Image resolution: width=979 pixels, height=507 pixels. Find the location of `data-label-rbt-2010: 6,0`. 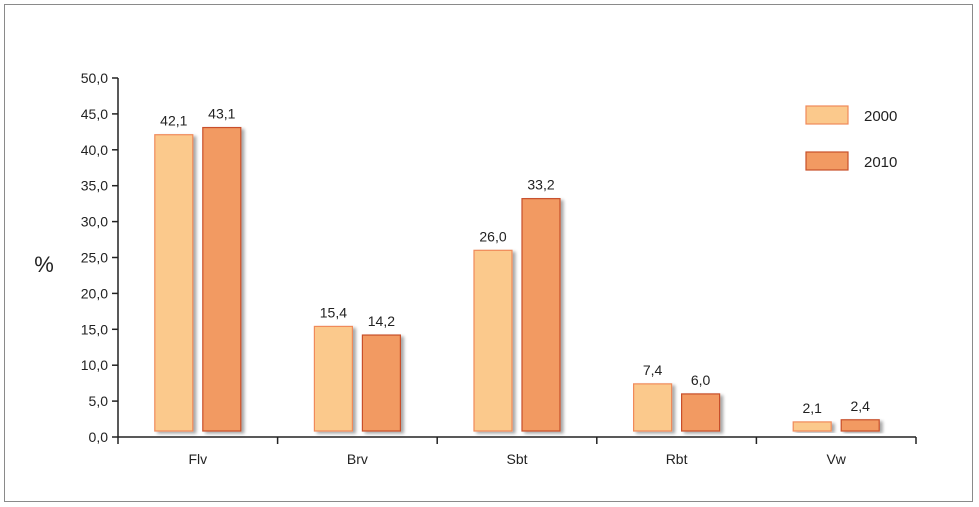

data-label-rbt-2010: 6,0 is located at coordinates (701, 380).